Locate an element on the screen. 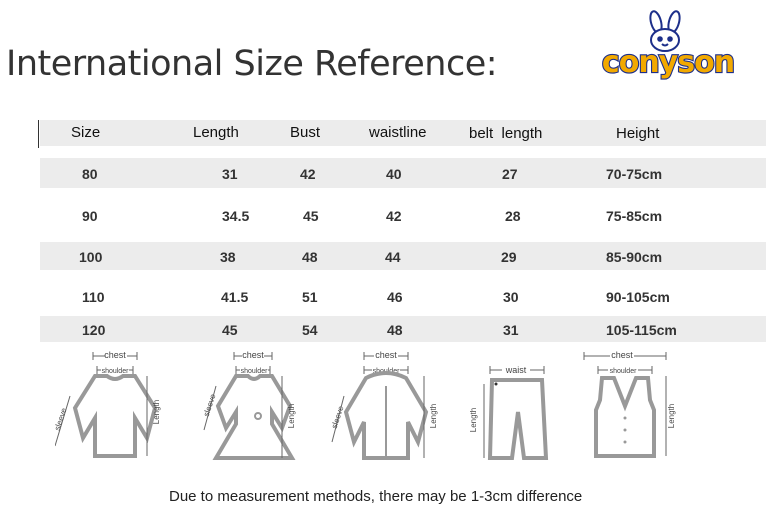  header-height: Height is located at coordinates (638, 133).